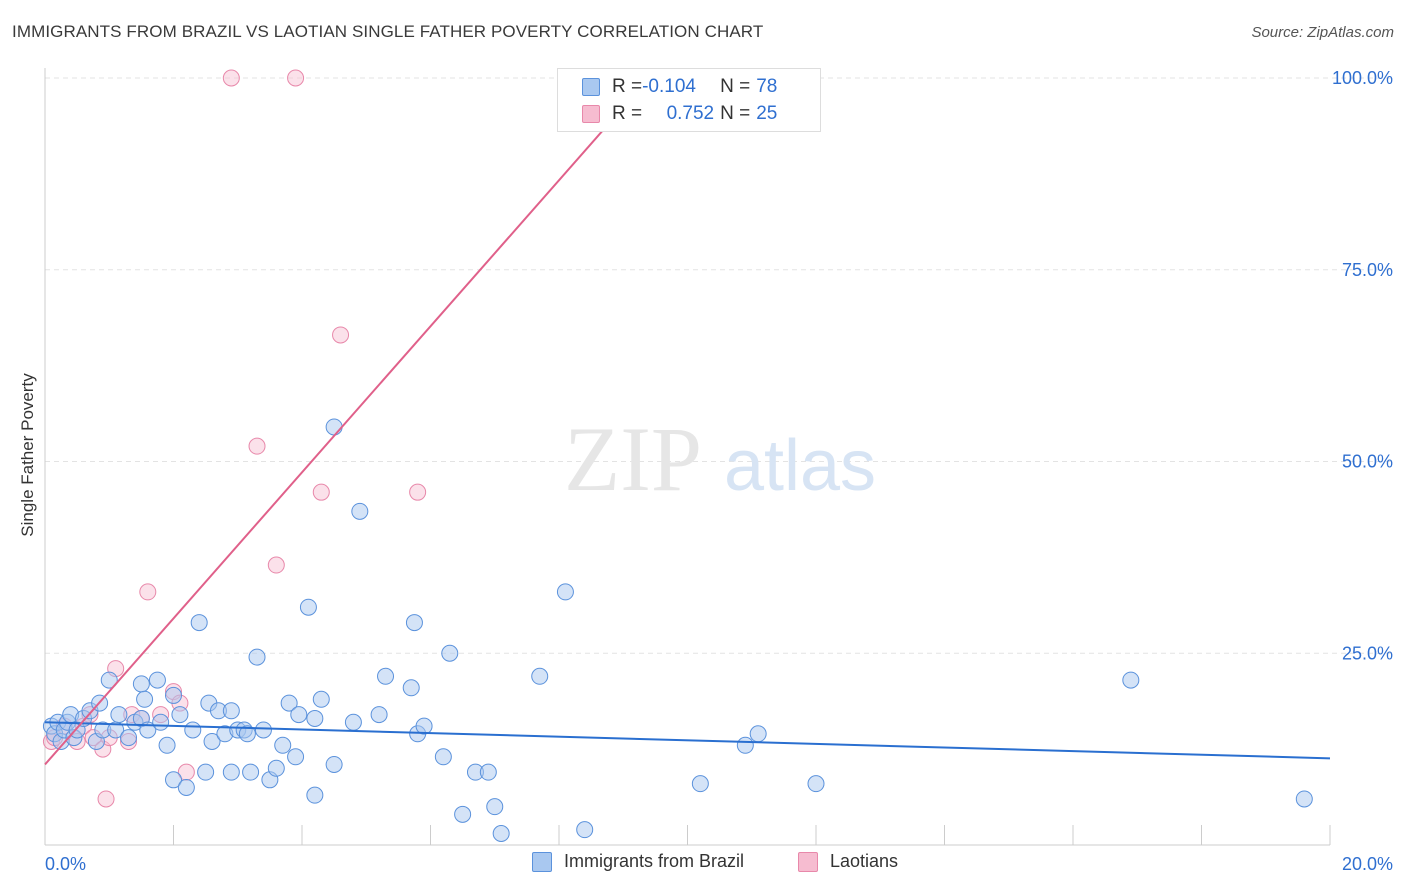 The width and height of the screenshot is (1406, 892). I want to click on legend-laos-swatch, so click(808, 861).